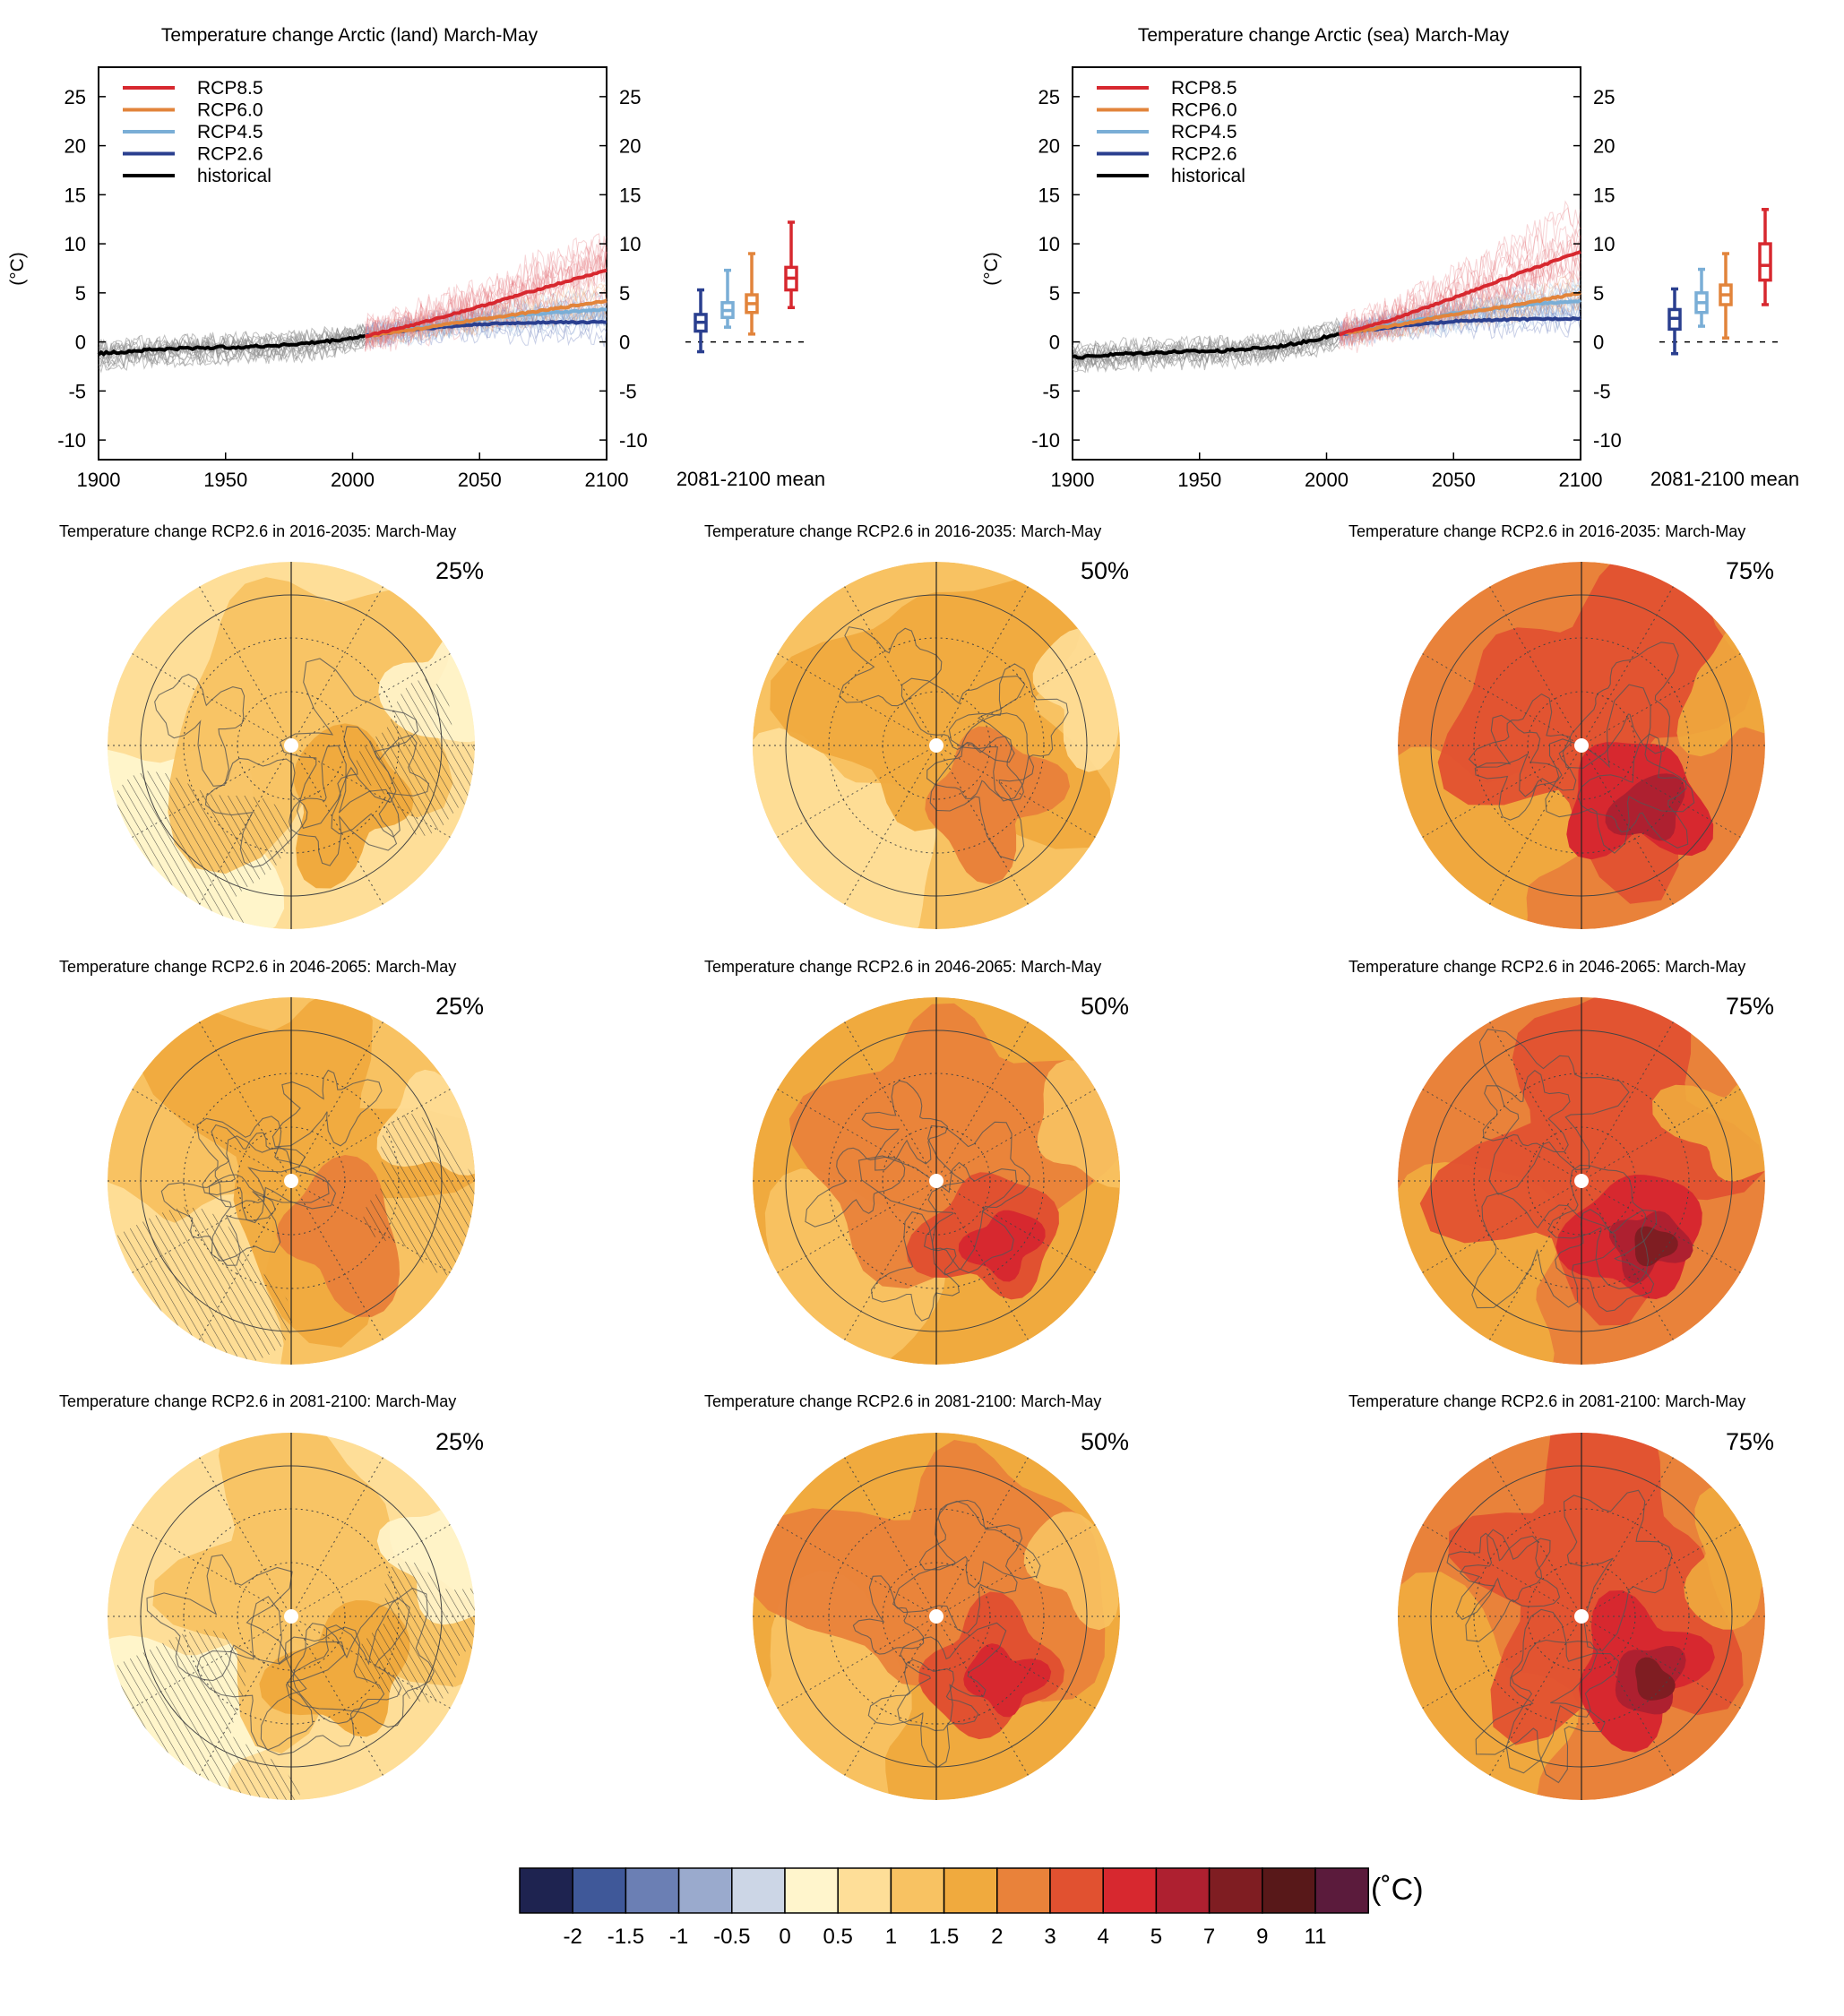 The width and height of the screenshot is (1844, 2016). Describe the element at coordinates (1750, 1441) in the screenshot. I see `map-percentile: 75%` at that location.